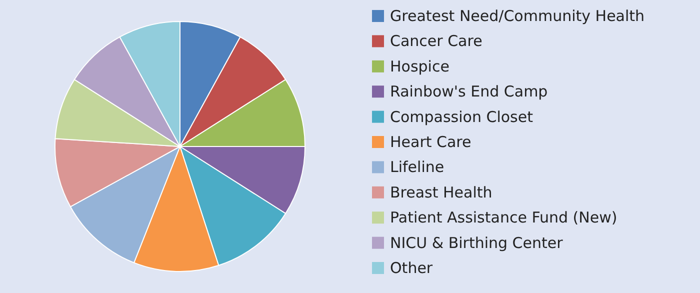  I want to click on legend-label: Cancer Care, so click(436, 41).